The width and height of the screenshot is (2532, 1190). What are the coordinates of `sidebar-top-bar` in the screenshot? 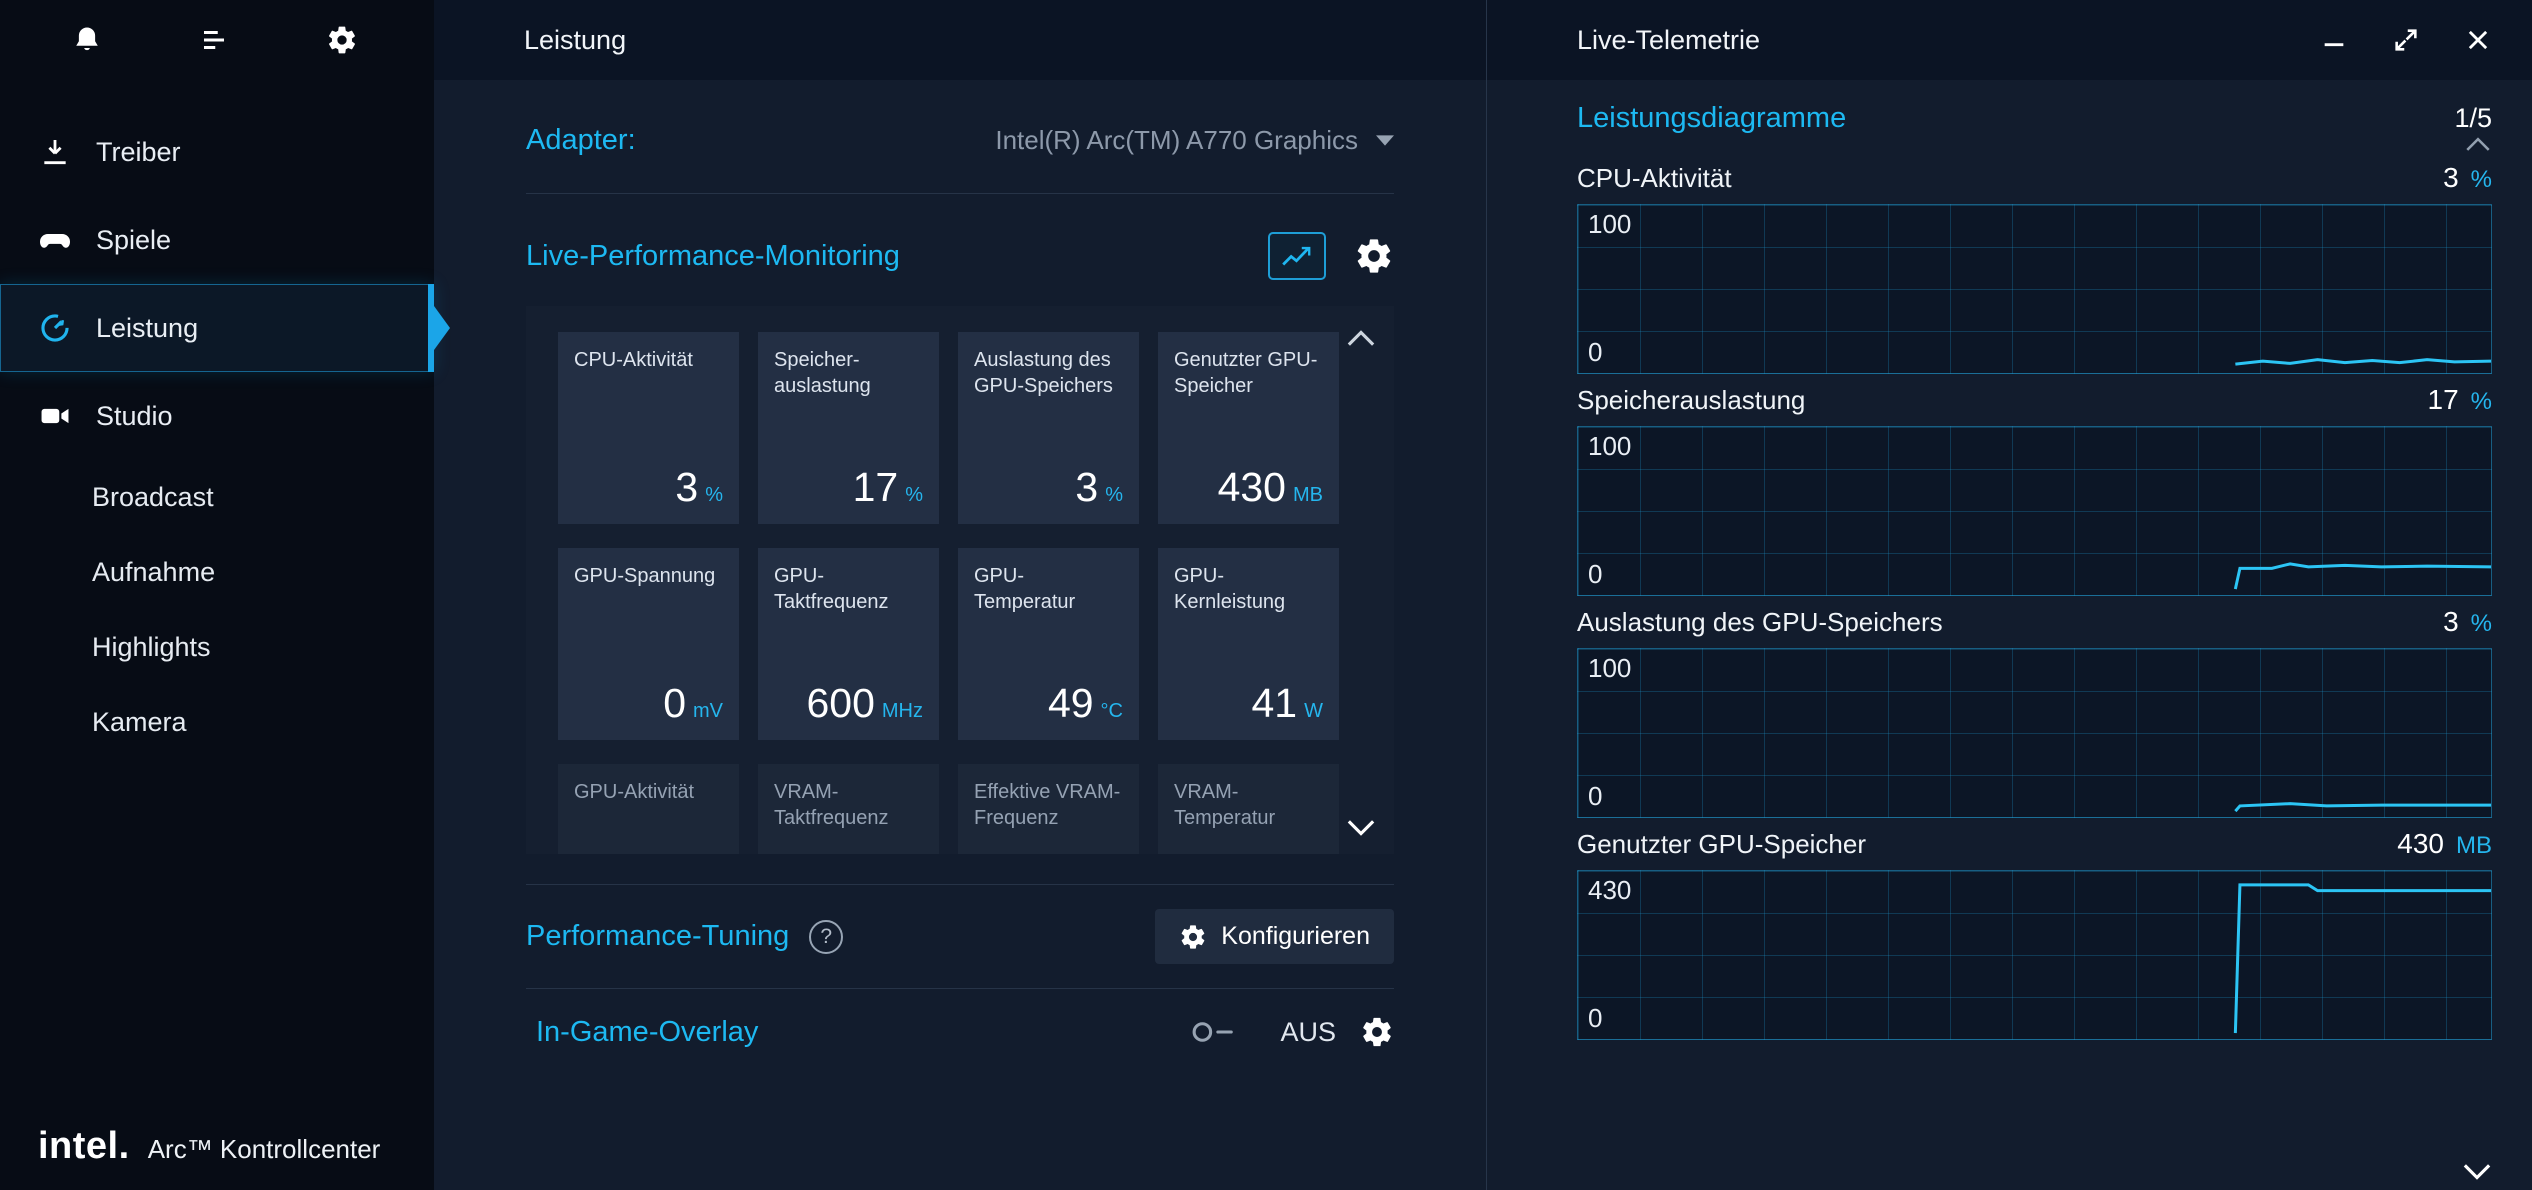 It's located at (217, 40).